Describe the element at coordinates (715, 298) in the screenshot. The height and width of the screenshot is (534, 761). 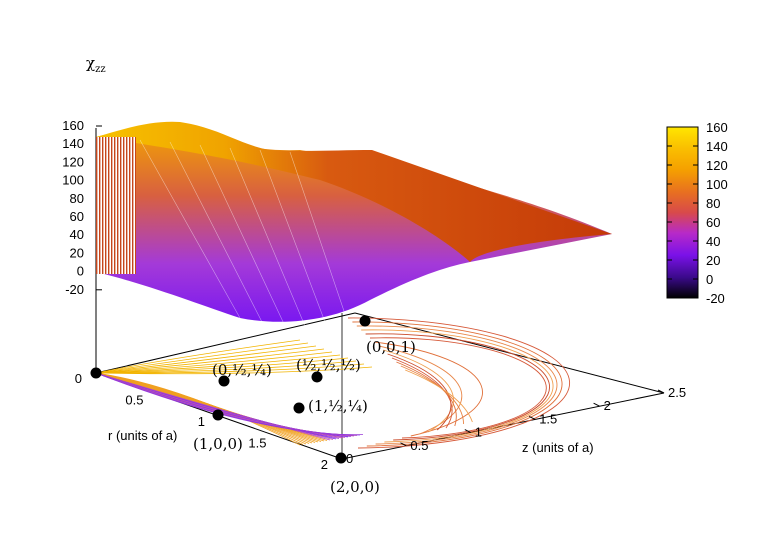
I see `colorbar-tick-label: -20` at that location.